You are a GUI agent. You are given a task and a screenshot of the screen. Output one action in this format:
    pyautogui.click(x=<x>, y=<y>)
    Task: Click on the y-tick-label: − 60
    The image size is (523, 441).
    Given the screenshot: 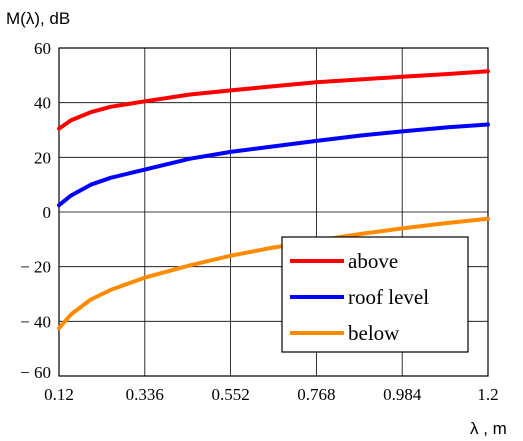 What is the action you would take?
    pyautogui.click(x=35, y=372)
    